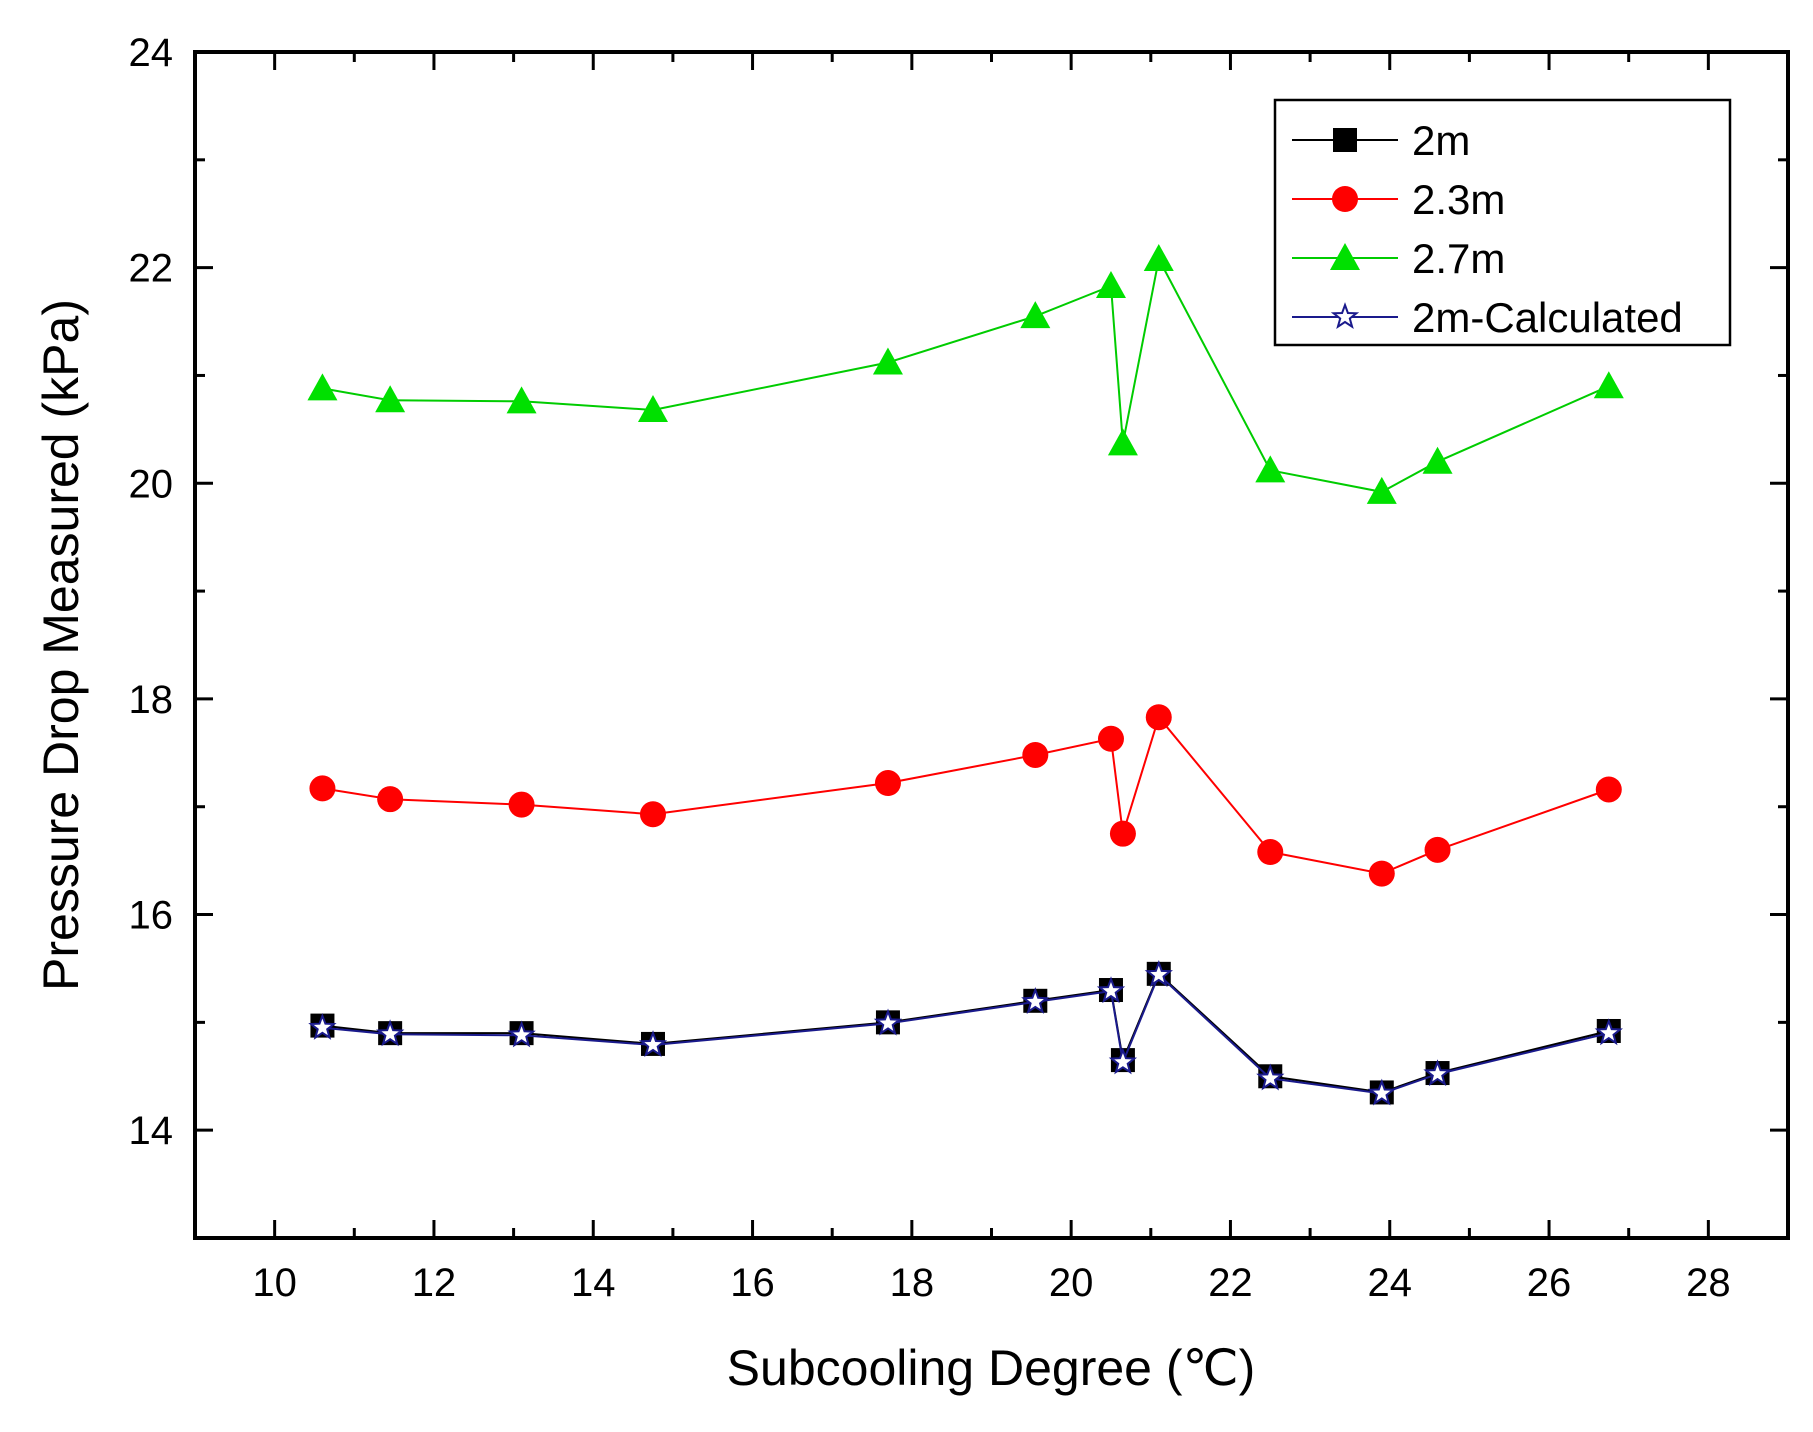  What do you see at coordinates (912, 1283) in the screenshot?
I see `x-tick-label: 18` at bounding box center [912, 1283].